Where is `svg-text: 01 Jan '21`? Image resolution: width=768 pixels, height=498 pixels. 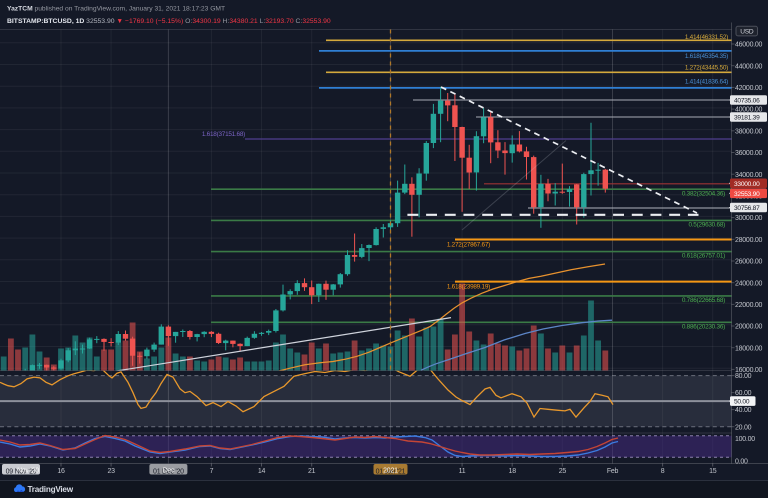
svg-text: 01 Jan '21 is located at coordinates (391, 472).